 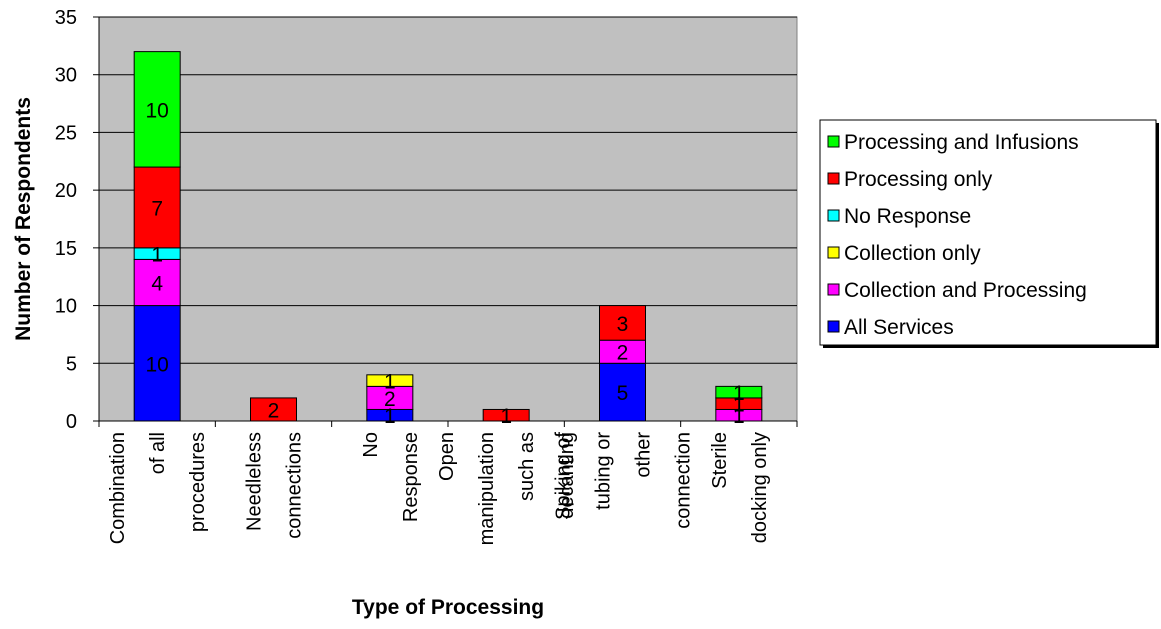 What do you see at coordinates (157, 208) in the screenshot?
I see `data-label: 7` at bounding box center [157, 208].